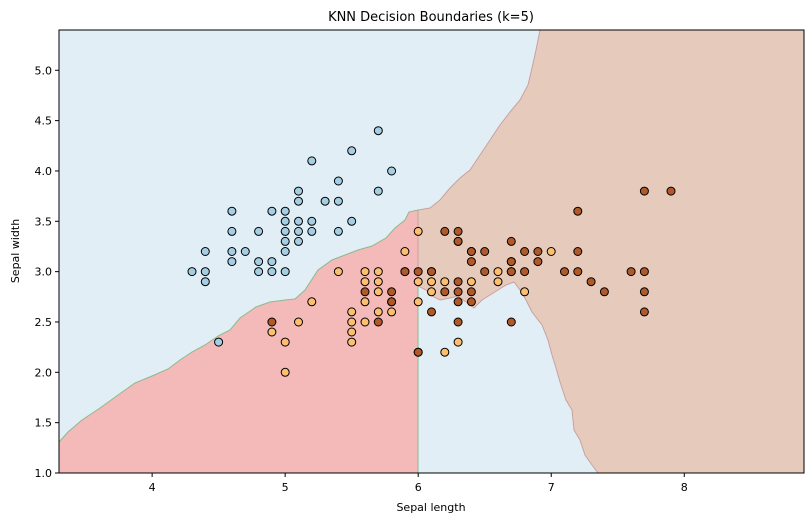 This screenshot has height=523, width=812. What do you see at coordinates (44, 423) in the screenshot?
I see `y-tick-label: 1.5` at bounding box center [44, 423].